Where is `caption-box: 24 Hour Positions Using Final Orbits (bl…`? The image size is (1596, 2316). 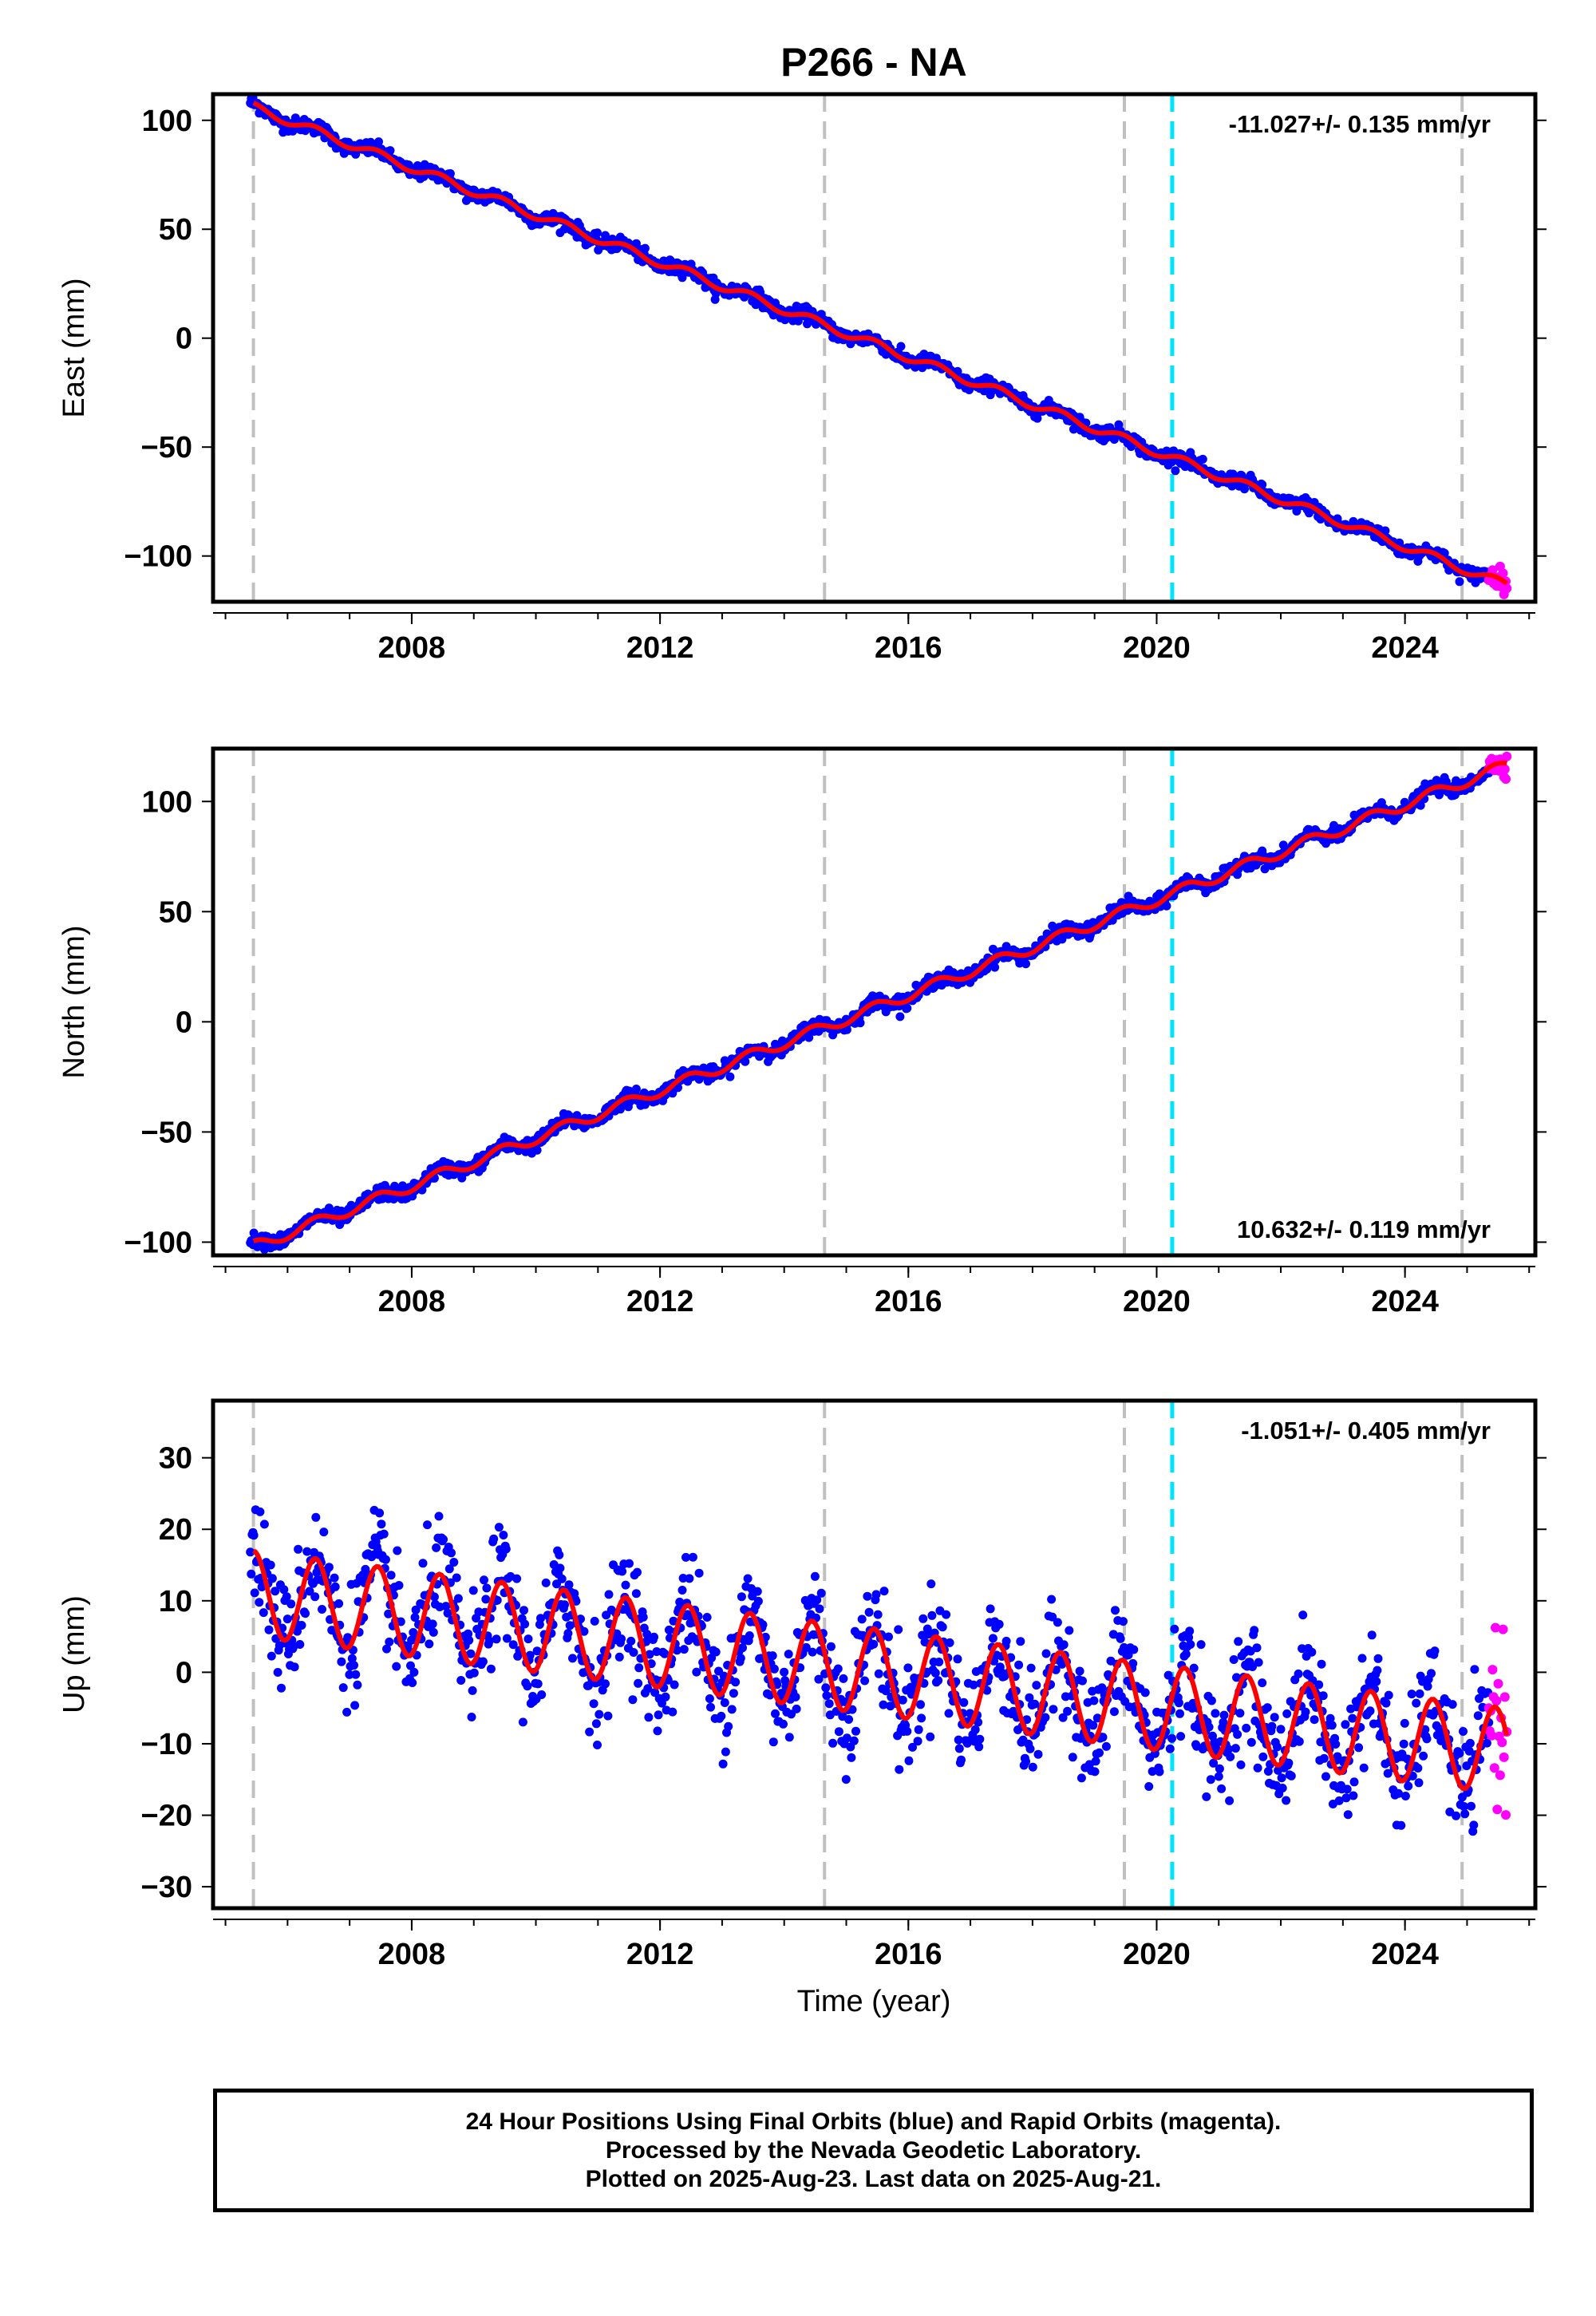
caption-box: 24 Hour Positions Using Final Orbits (bl… is located at coordinates (873, 2150).